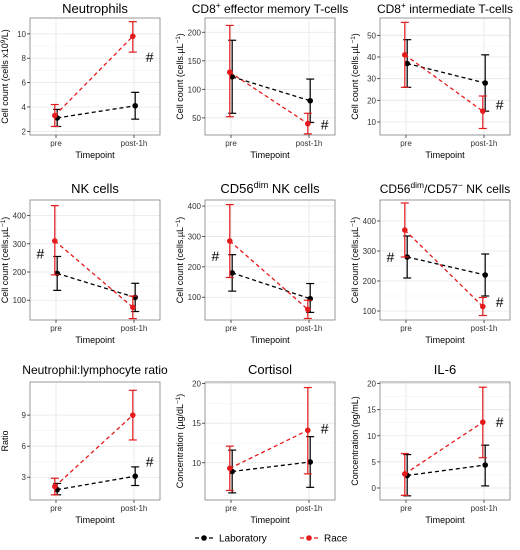 The width and height of the screenshot is (520, 550). I want to click on legend: Laboratory Race, so click(271, 539).